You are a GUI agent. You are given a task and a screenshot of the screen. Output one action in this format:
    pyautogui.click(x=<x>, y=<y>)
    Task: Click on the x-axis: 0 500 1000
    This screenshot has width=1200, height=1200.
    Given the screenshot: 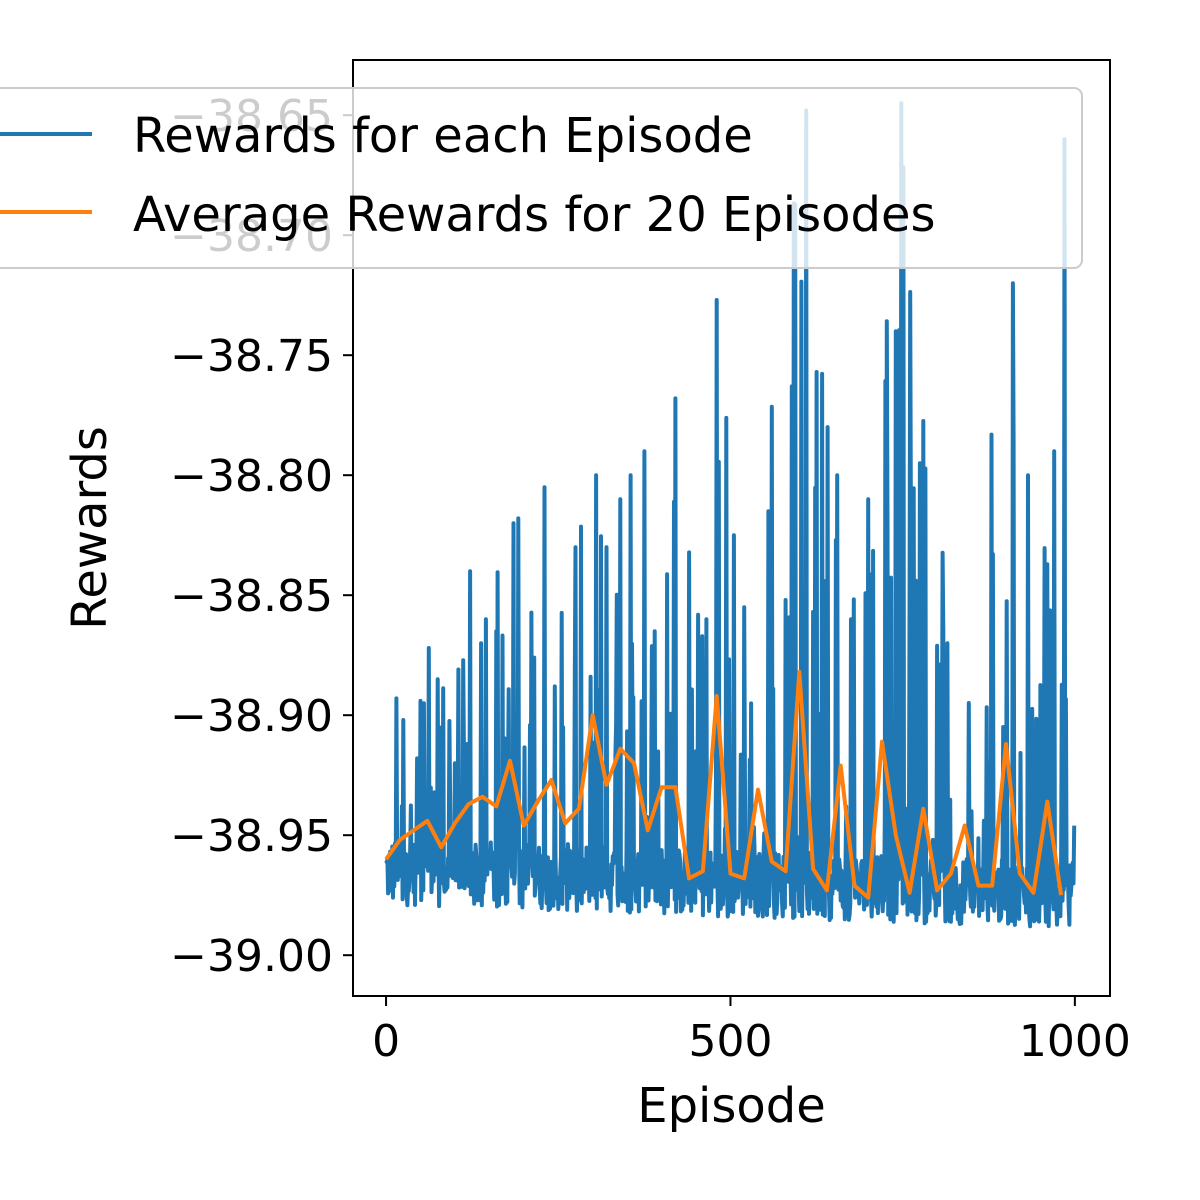 What is the action you would take?
    pyautogui.click(x=751, y=1031)
    